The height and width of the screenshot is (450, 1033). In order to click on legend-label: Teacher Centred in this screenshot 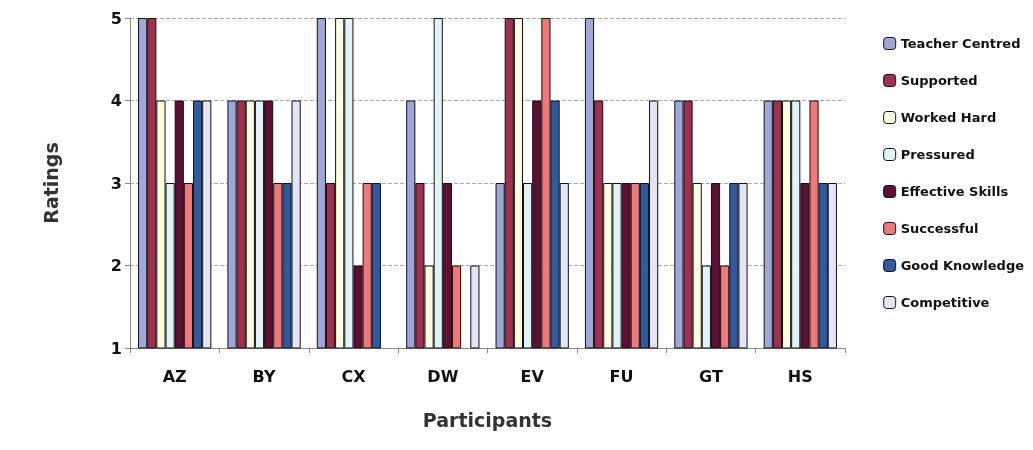, I will do `click(960, 43)`.